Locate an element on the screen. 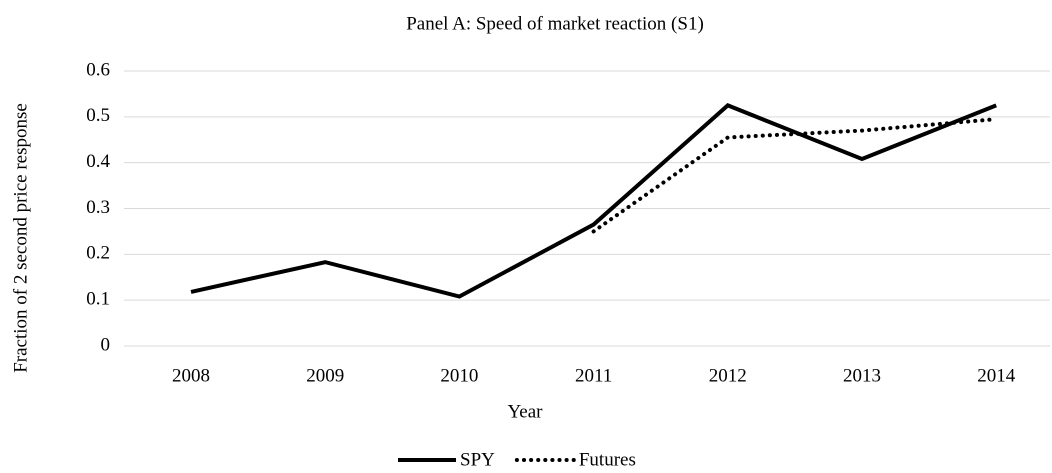  chart-title: Panel A: Speed of market reaction (S1) is located at coordinates (555, 23).